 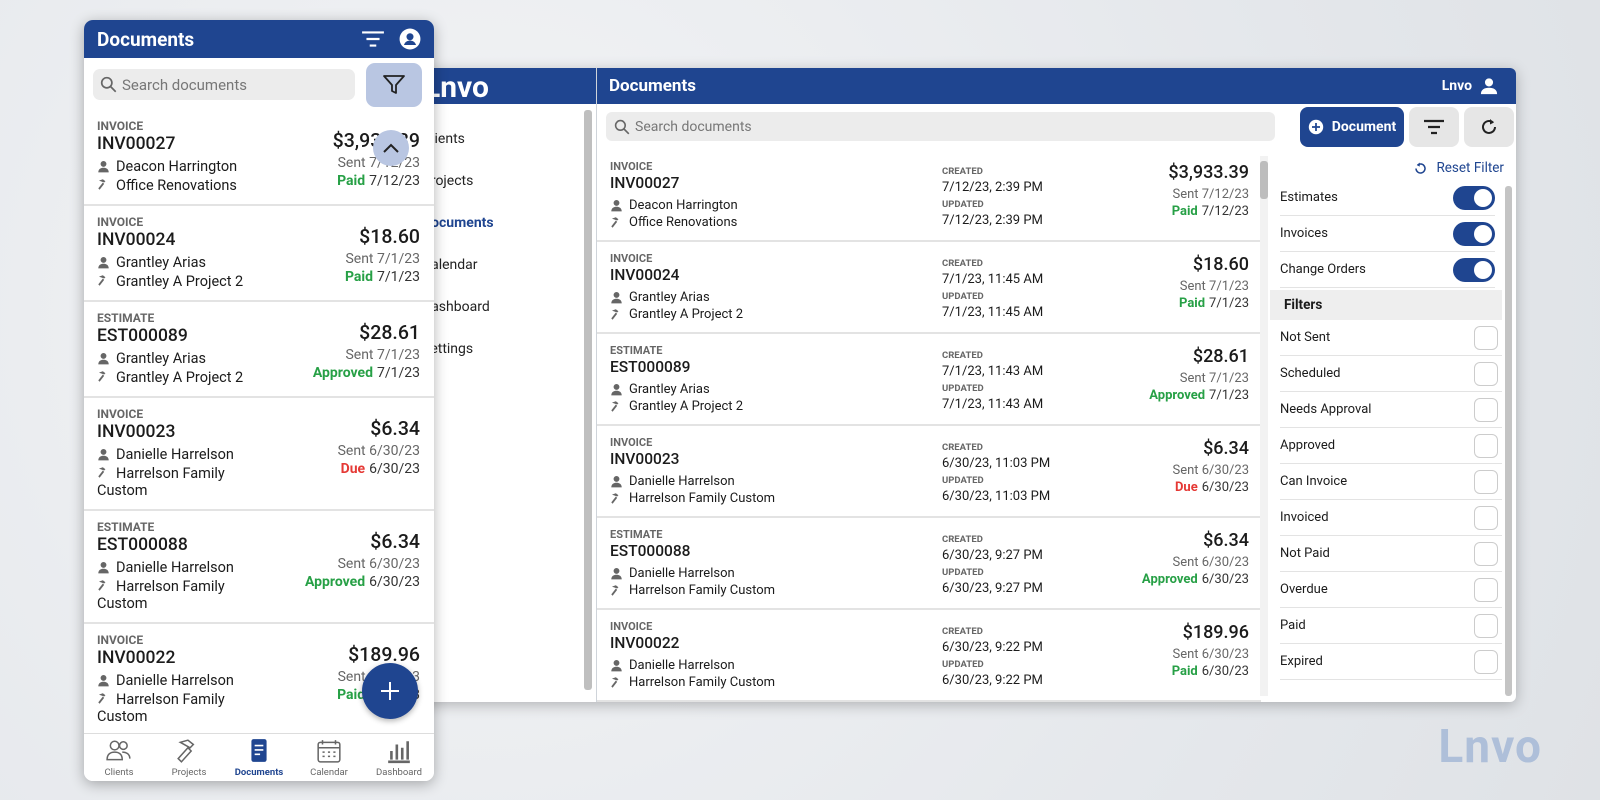 What do you see at coordinates (448, 181) in the screenshot?
I see `sidebar-item: Projects` at bounding box center [448, 181].